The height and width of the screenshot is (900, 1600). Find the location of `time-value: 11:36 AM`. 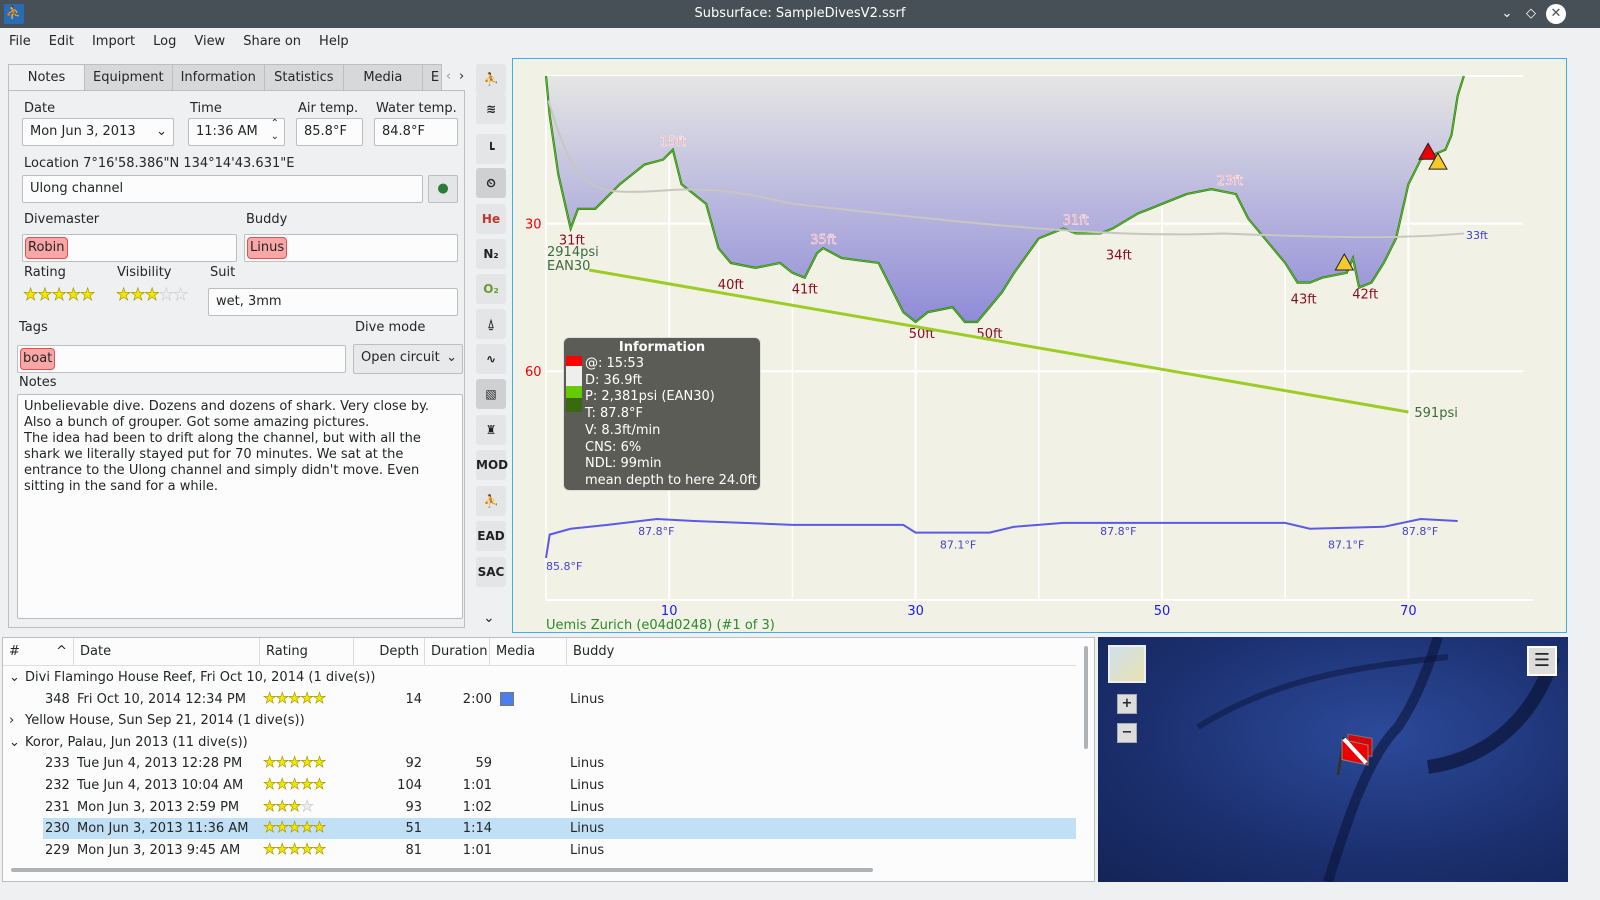

time-value: 11:36 AM is located at coordinates (227, 131).